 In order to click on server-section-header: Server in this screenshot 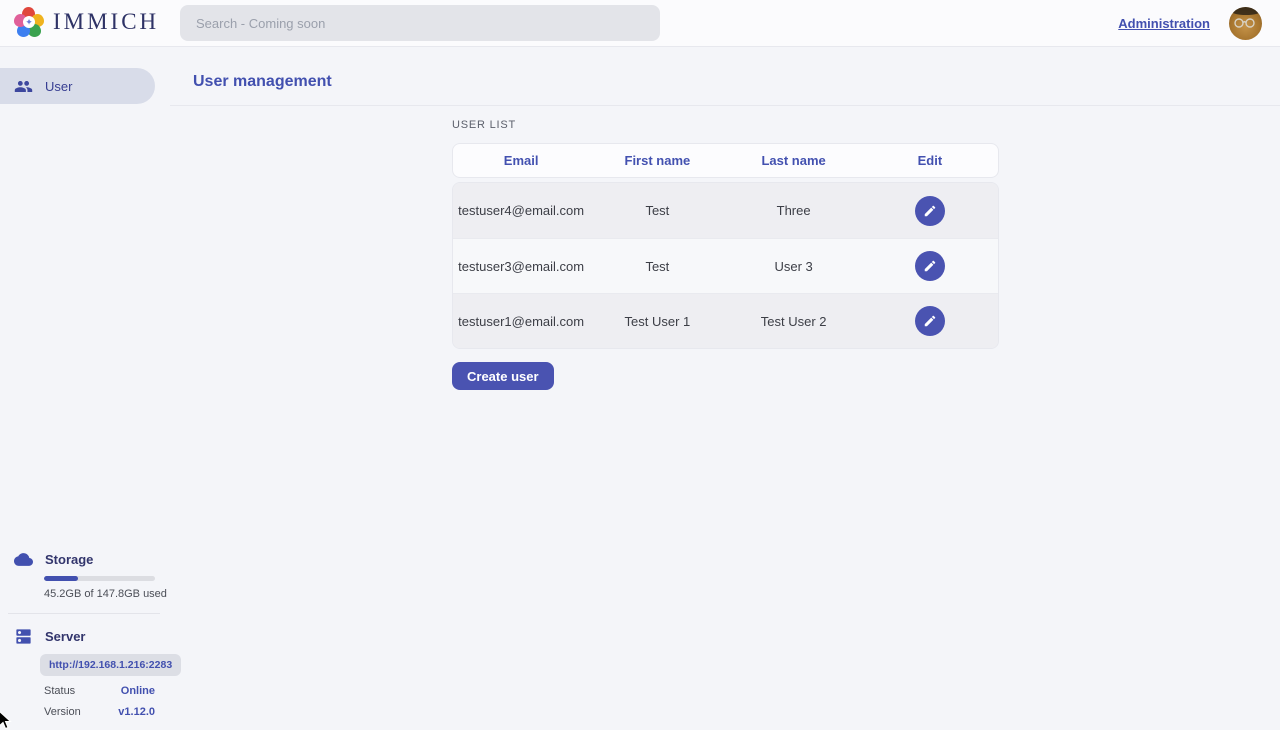, I will do `click(85, 636)`.